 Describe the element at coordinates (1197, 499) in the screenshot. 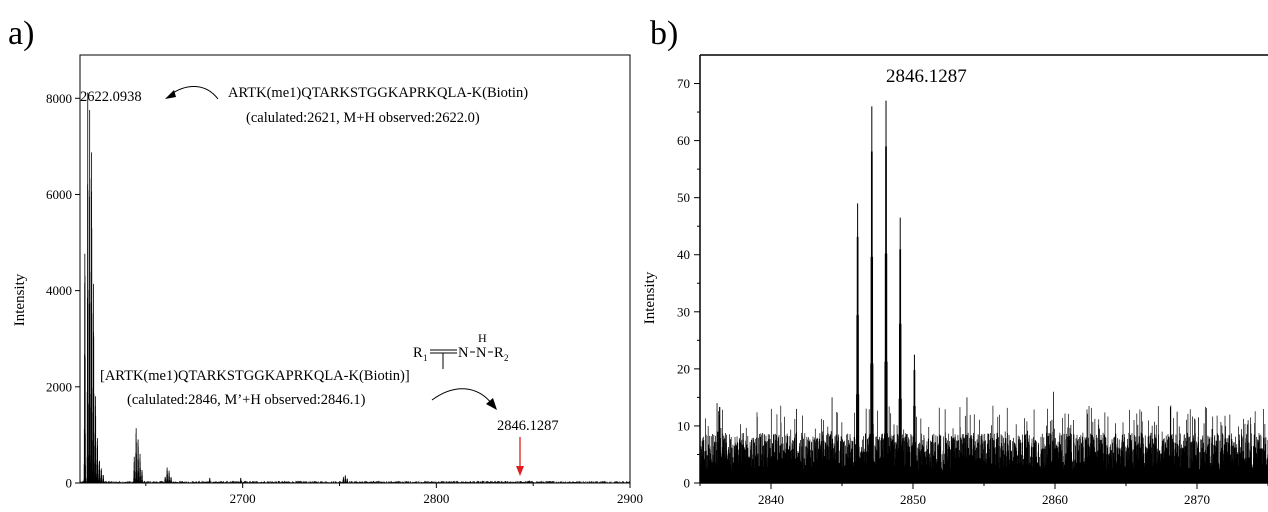

I see `panel-b-x-tick-label: 2870` at that location.